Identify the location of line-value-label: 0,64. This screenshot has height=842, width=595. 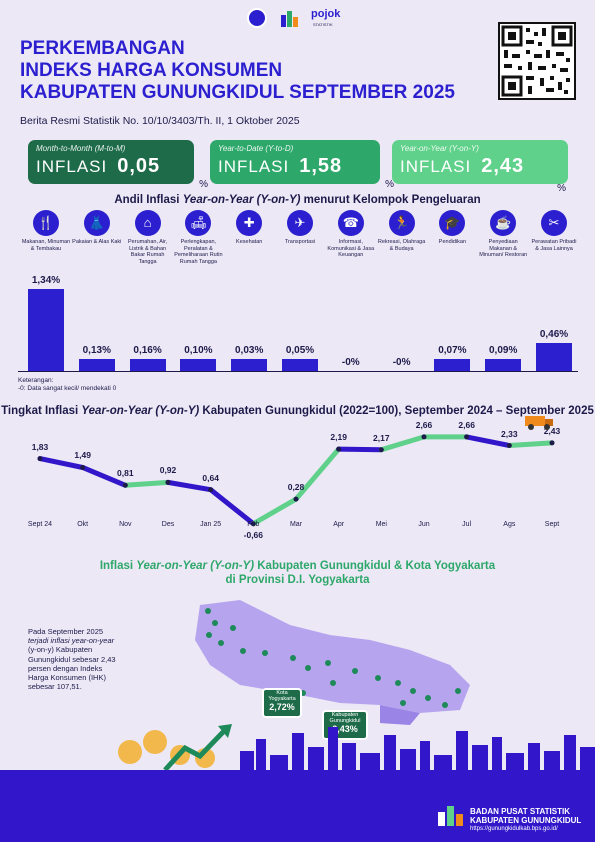
(210, 477).